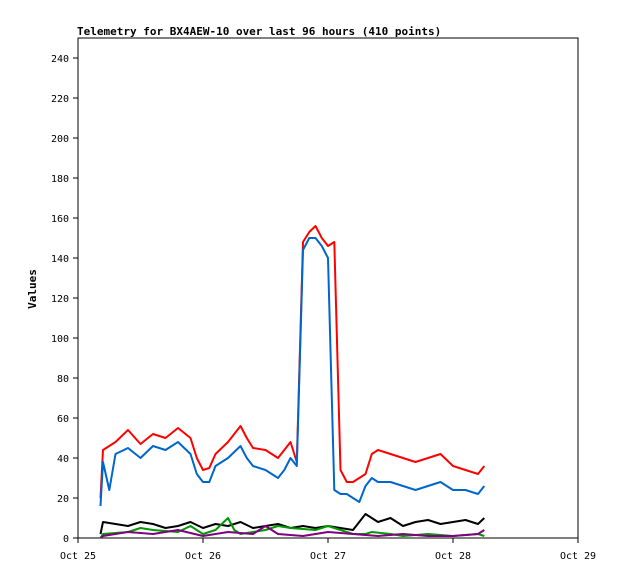  What do you see at coordinates (60, 139) in the screenshot?
I see `y-tick-label: 200` at bounding box center [60, 139].